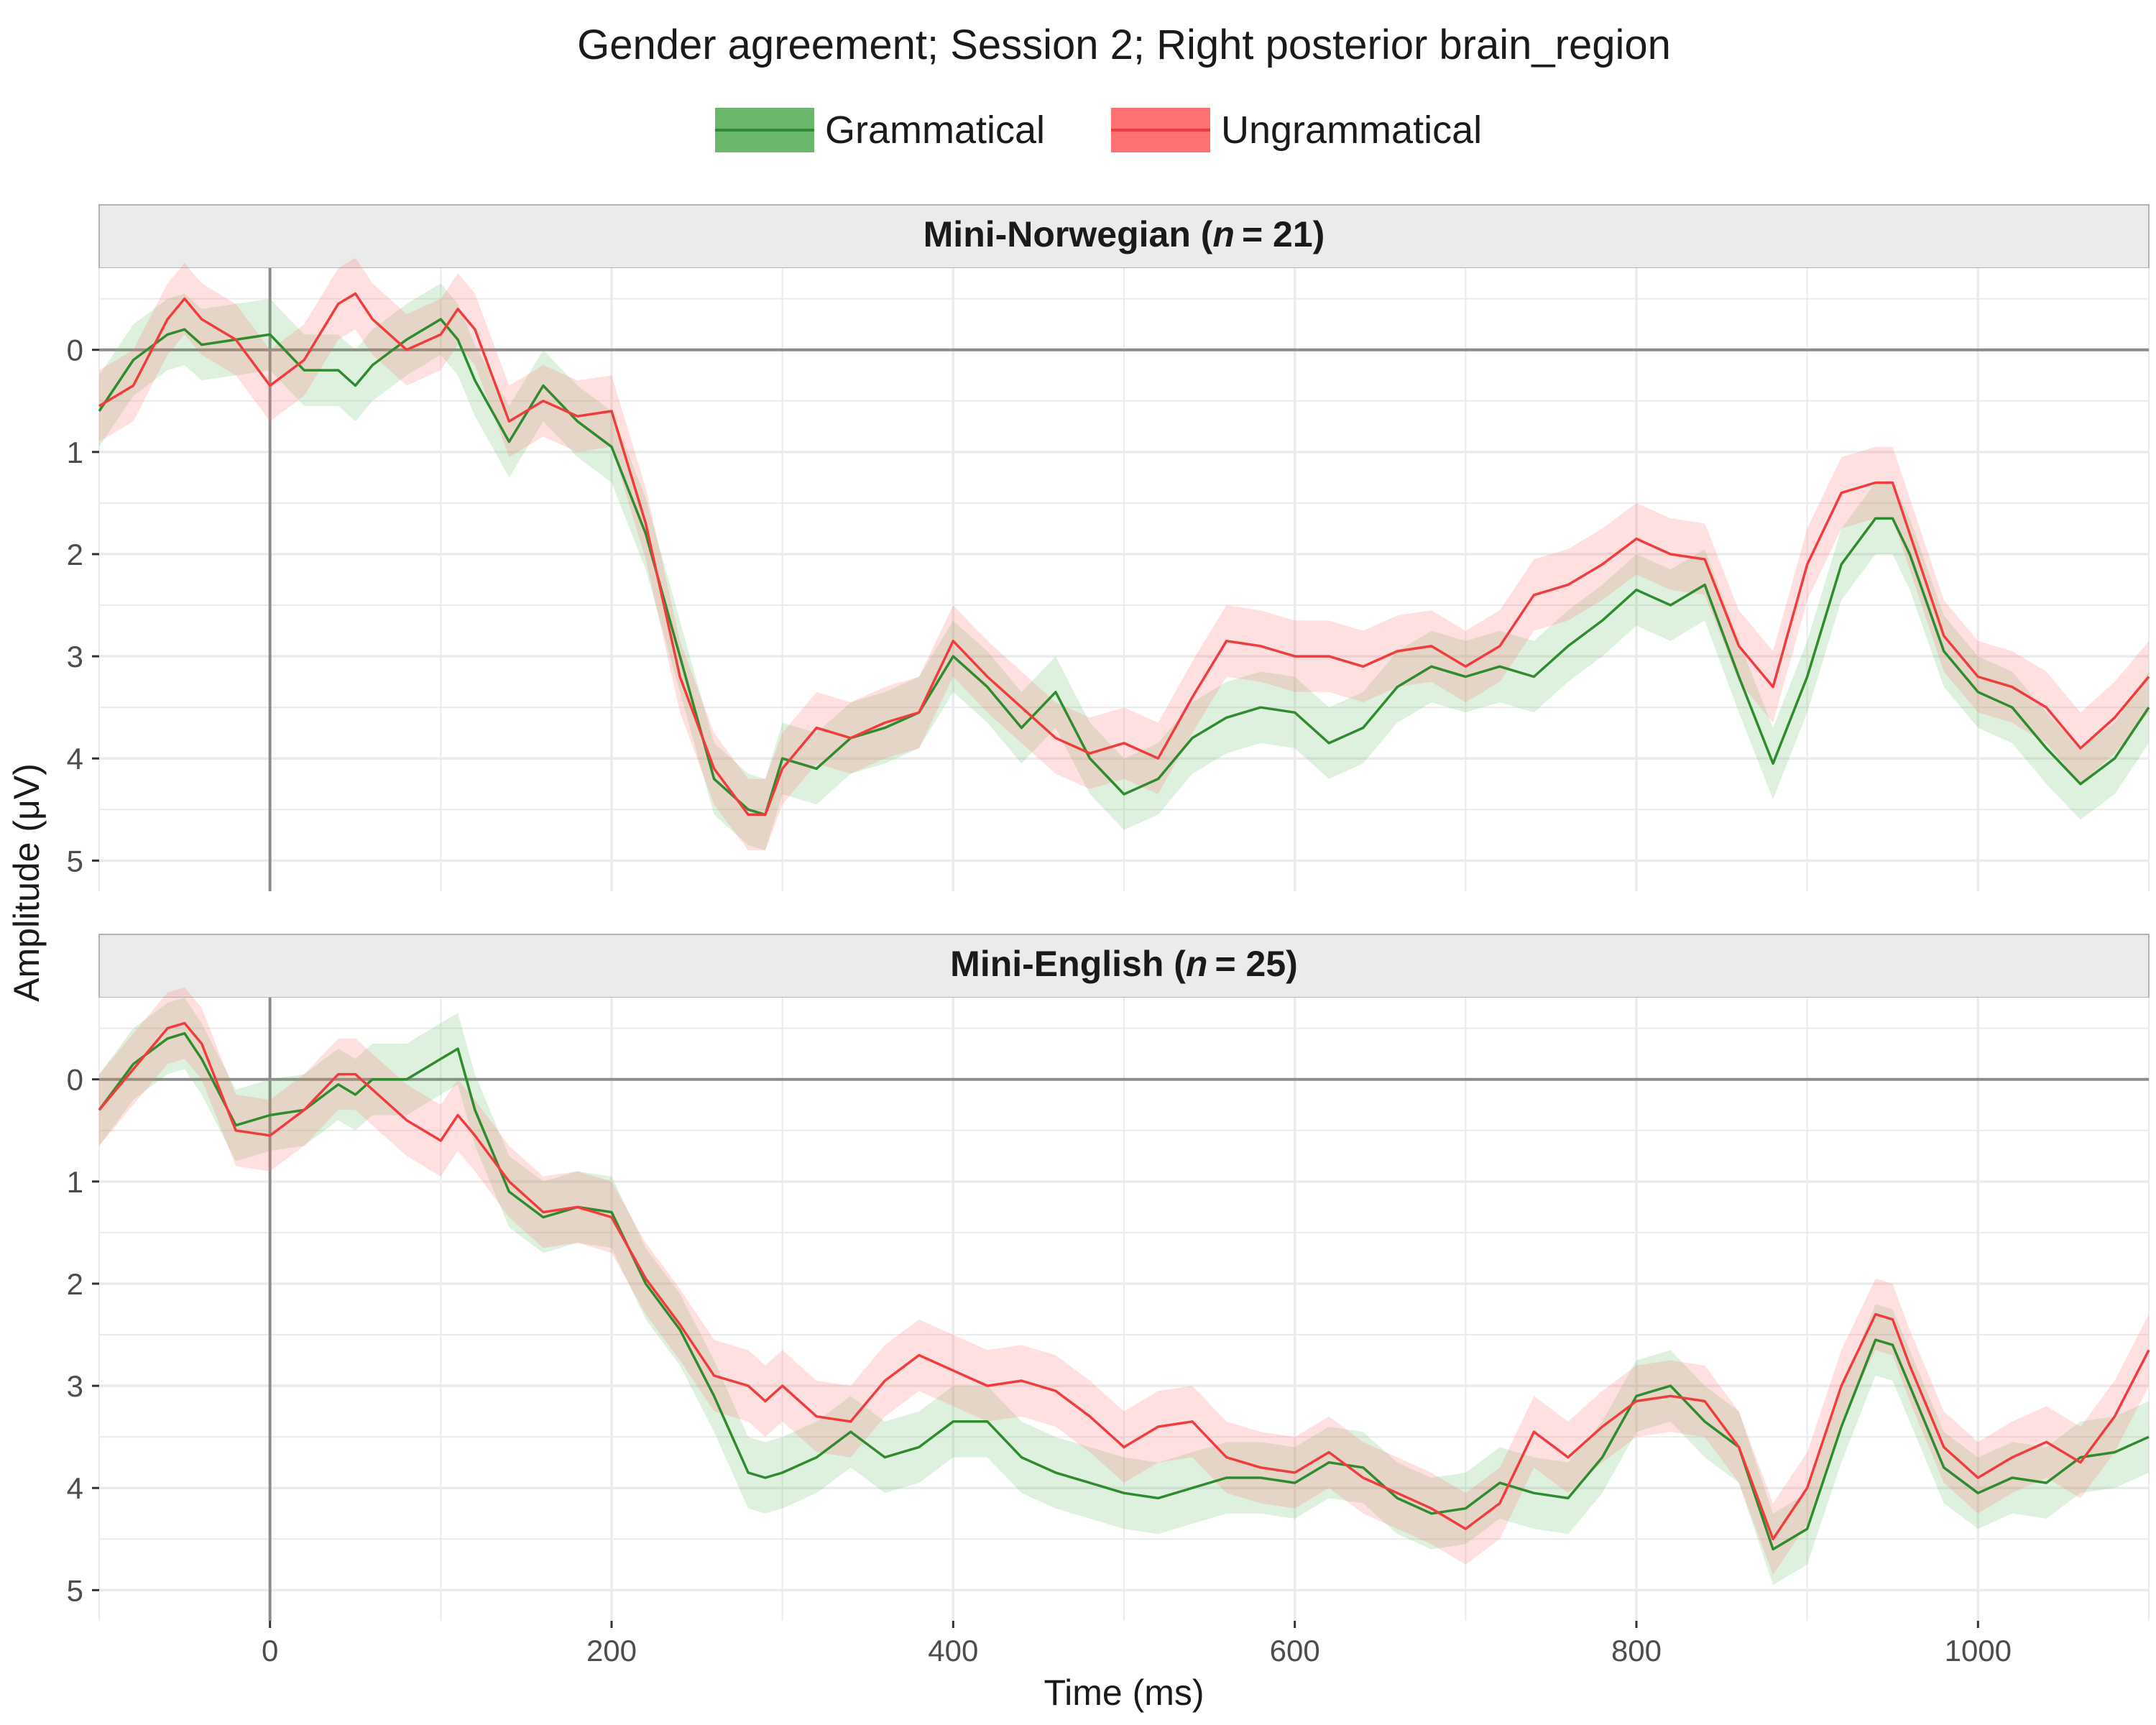  What do you see at coordinates (1283, 234) in the screenshot?
I see `strip-n-value: = 21)` at bounding box center [1283, 234].